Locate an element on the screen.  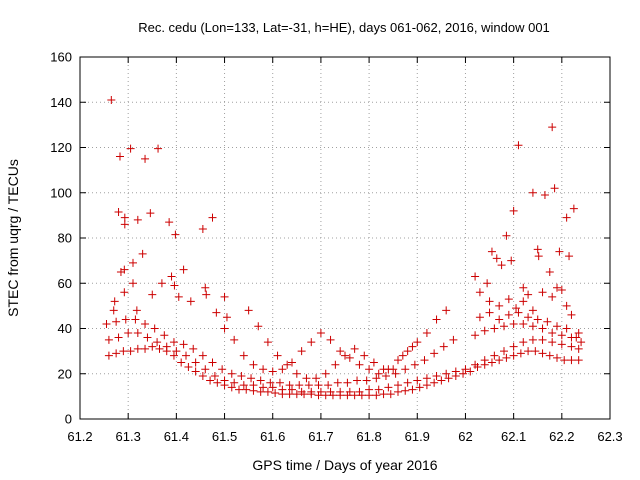
y-tick-label: 80 is located at coordinates (65, 238).